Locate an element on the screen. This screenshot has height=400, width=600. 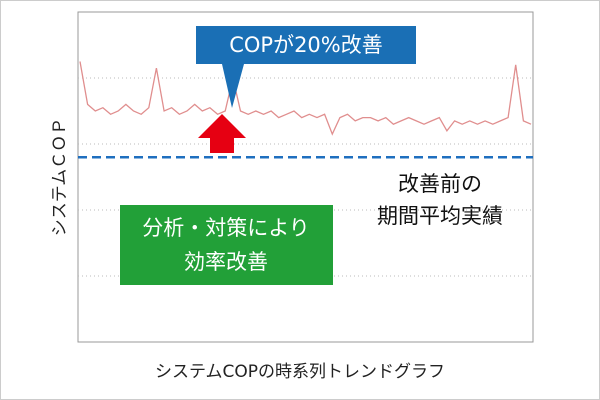
note-text: 効率改善 is located at coordinates (226, 262).